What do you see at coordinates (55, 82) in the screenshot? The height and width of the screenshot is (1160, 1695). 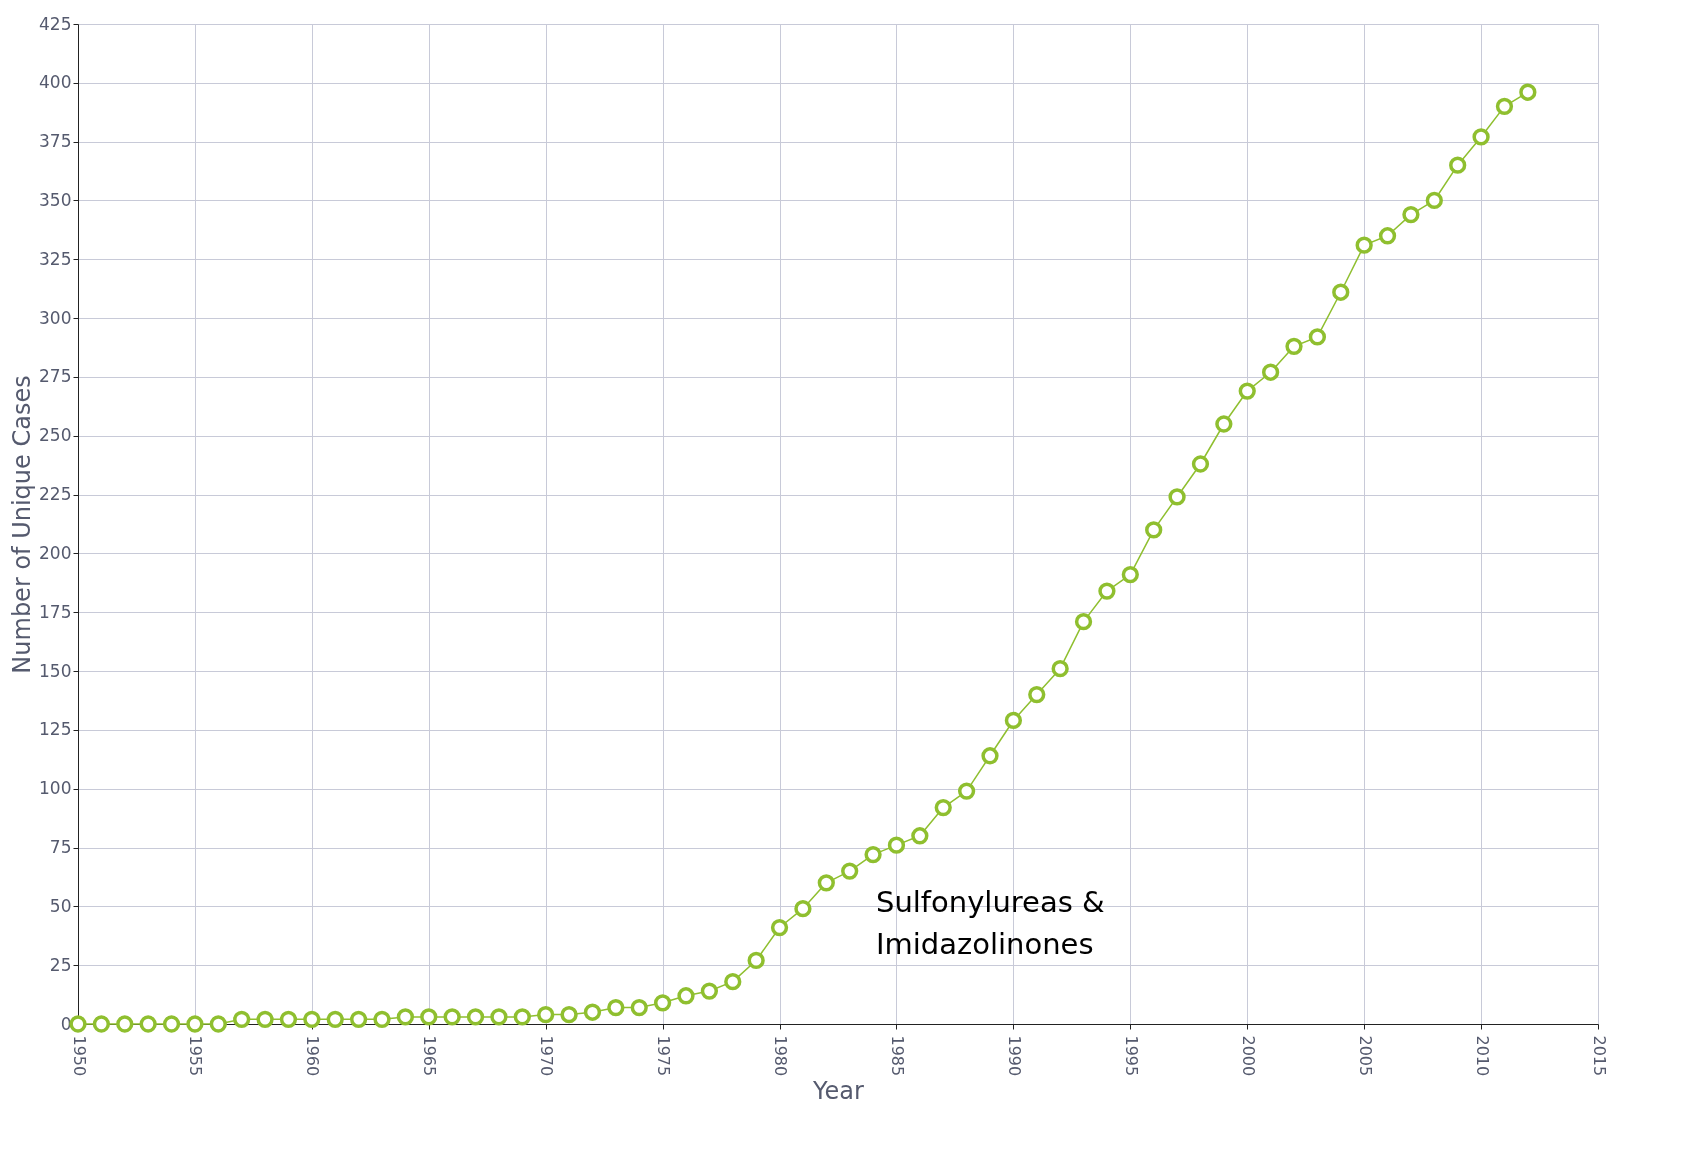 I see `y-tick-label: 400` at bounding box center [55, 82].